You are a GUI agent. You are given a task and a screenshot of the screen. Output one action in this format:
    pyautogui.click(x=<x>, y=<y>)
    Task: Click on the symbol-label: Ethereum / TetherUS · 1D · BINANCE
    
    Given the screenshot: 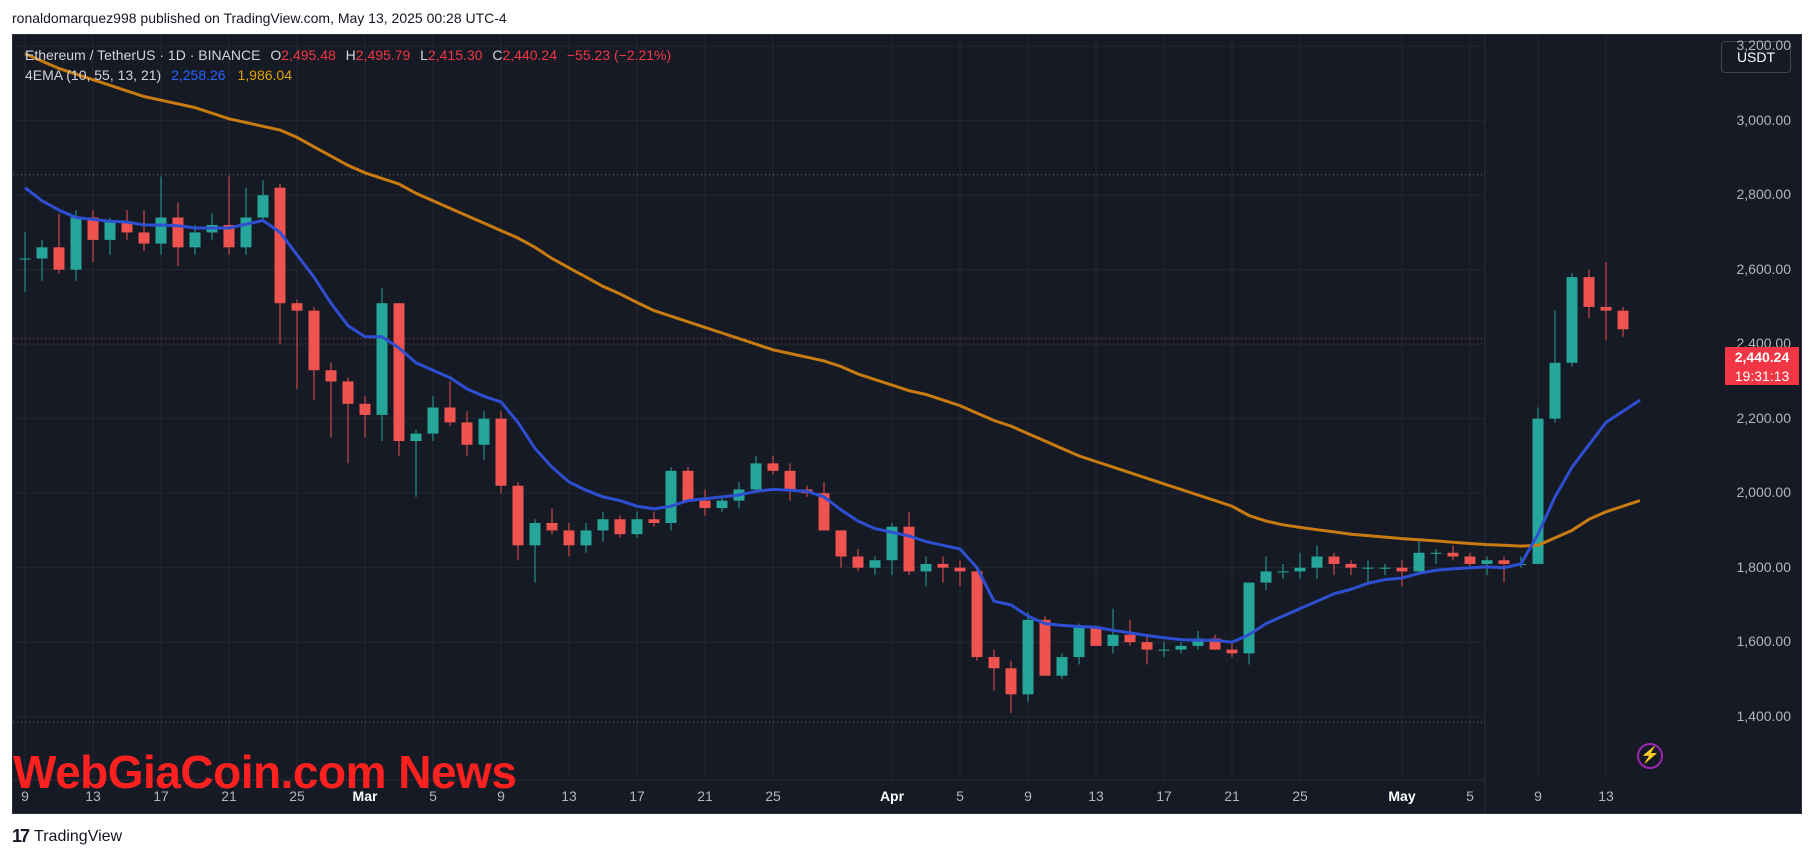 What is the action you would take?
    pyautogui.click(x=143, y=55)
    